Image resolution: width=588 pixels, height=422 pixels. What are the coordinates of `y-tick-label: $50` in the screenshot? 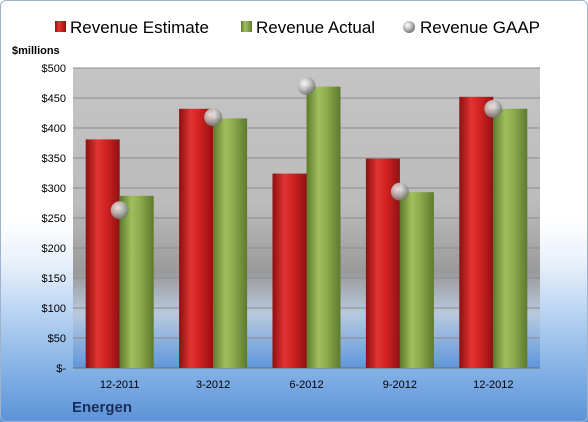 It's located at (57, 339).